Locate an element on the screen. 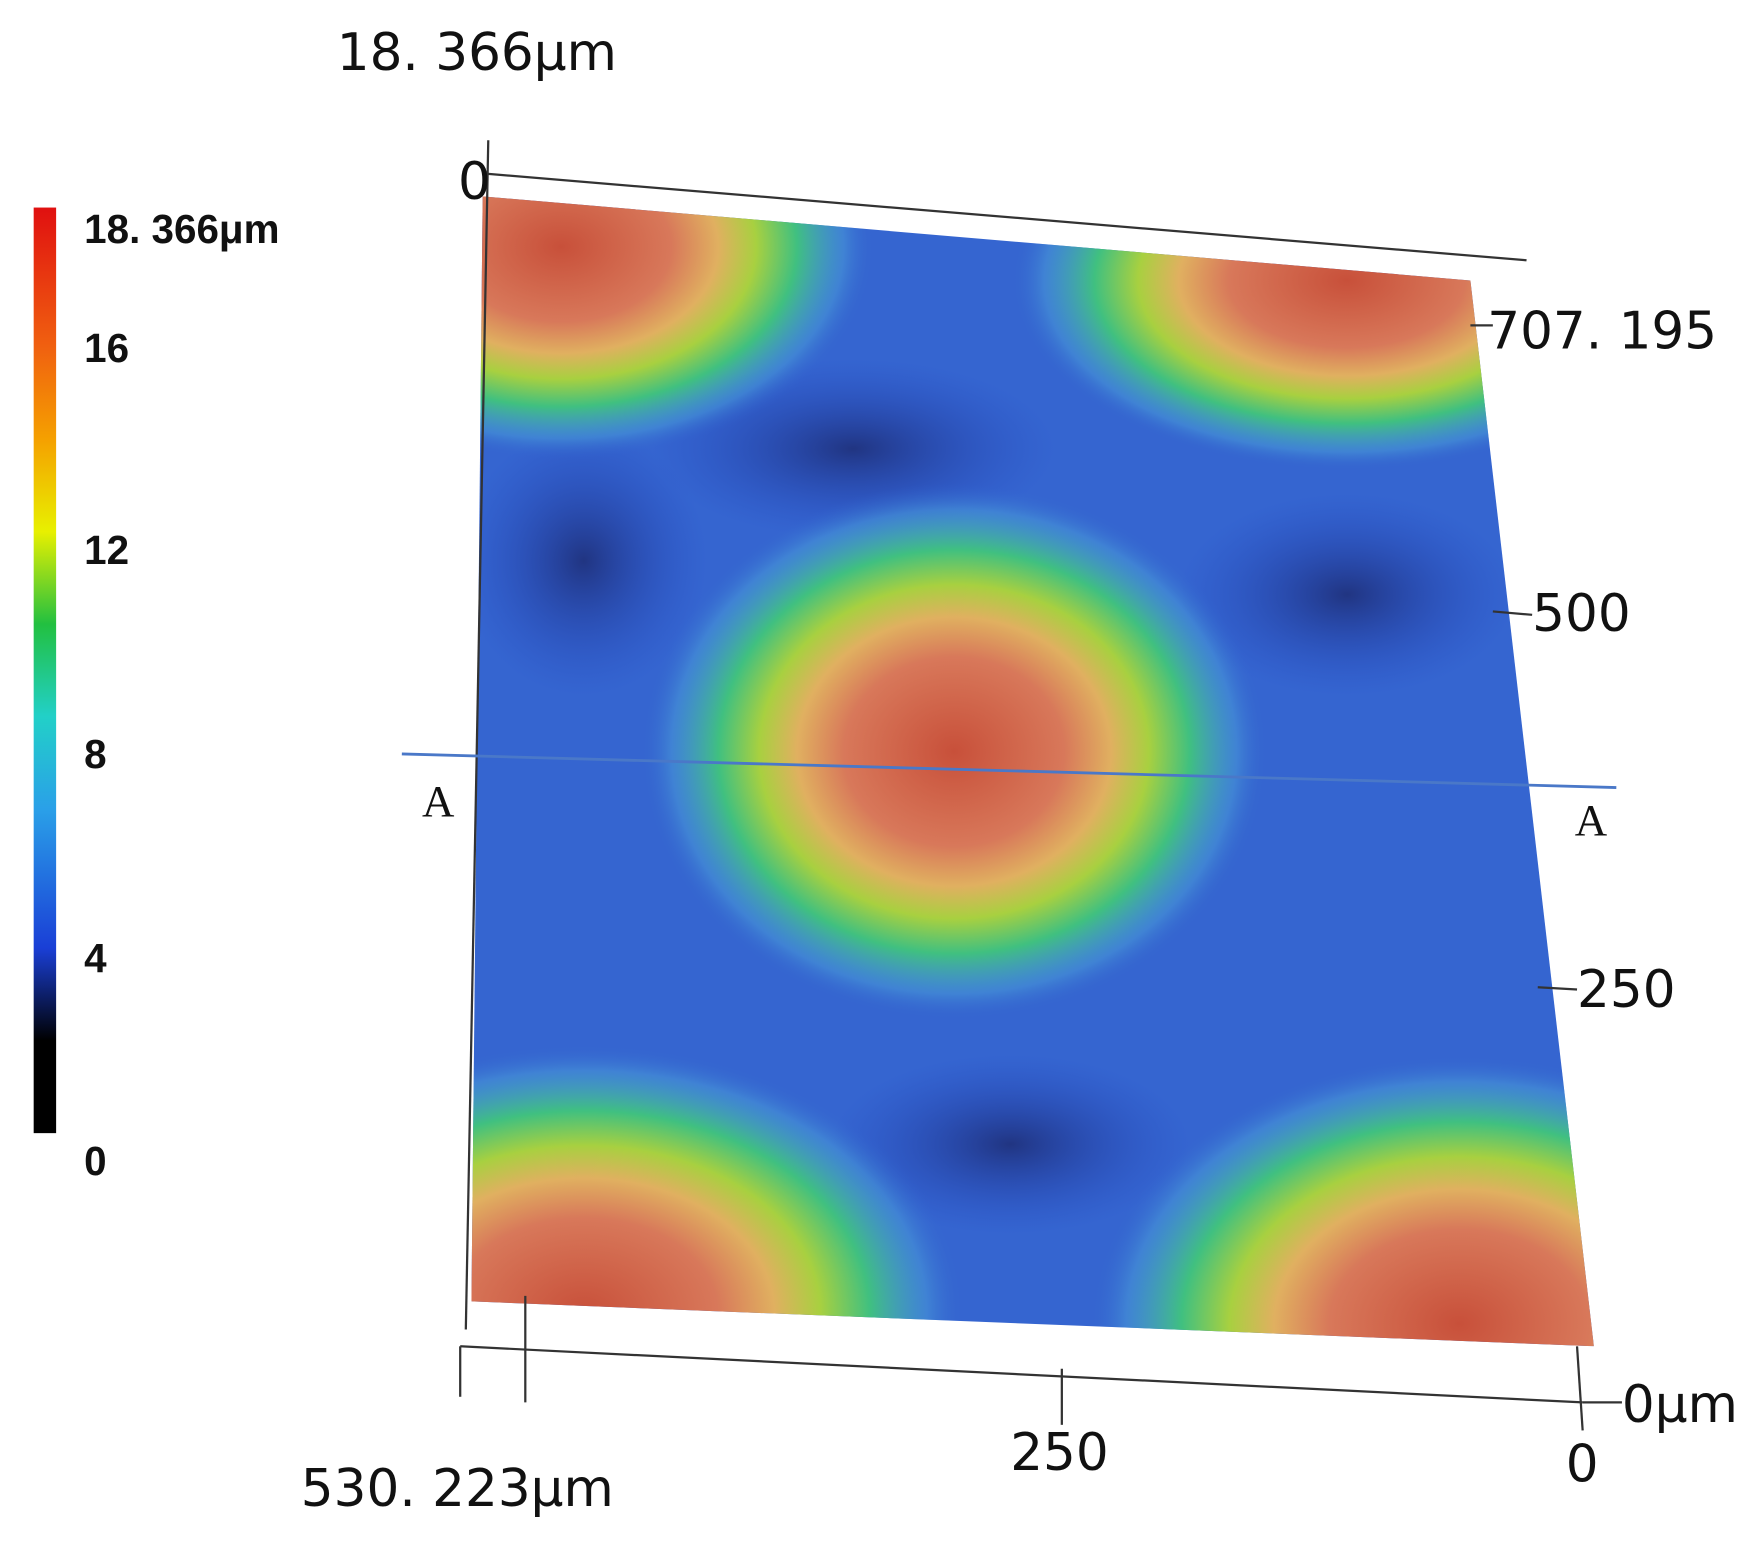  x-tick-label: 250 is located at coordinates (1059, 1453).